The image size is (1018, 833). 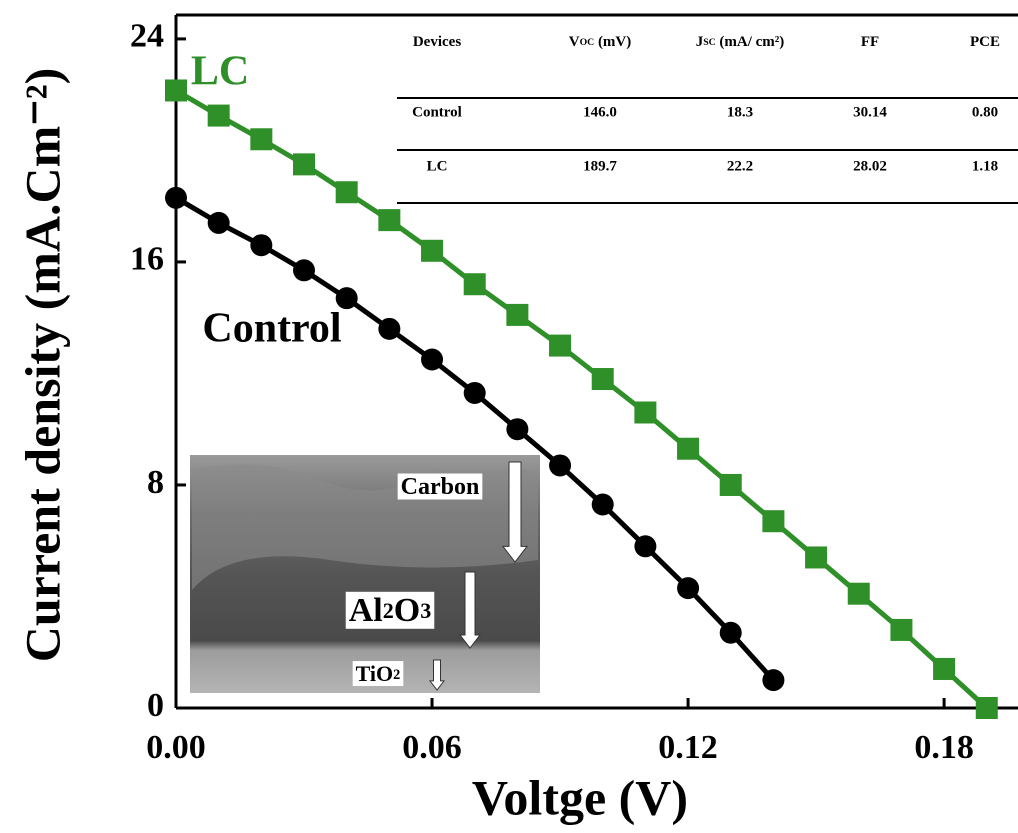 I want to click on text-part: (mA/ cm²), so click(x=750, y=42).